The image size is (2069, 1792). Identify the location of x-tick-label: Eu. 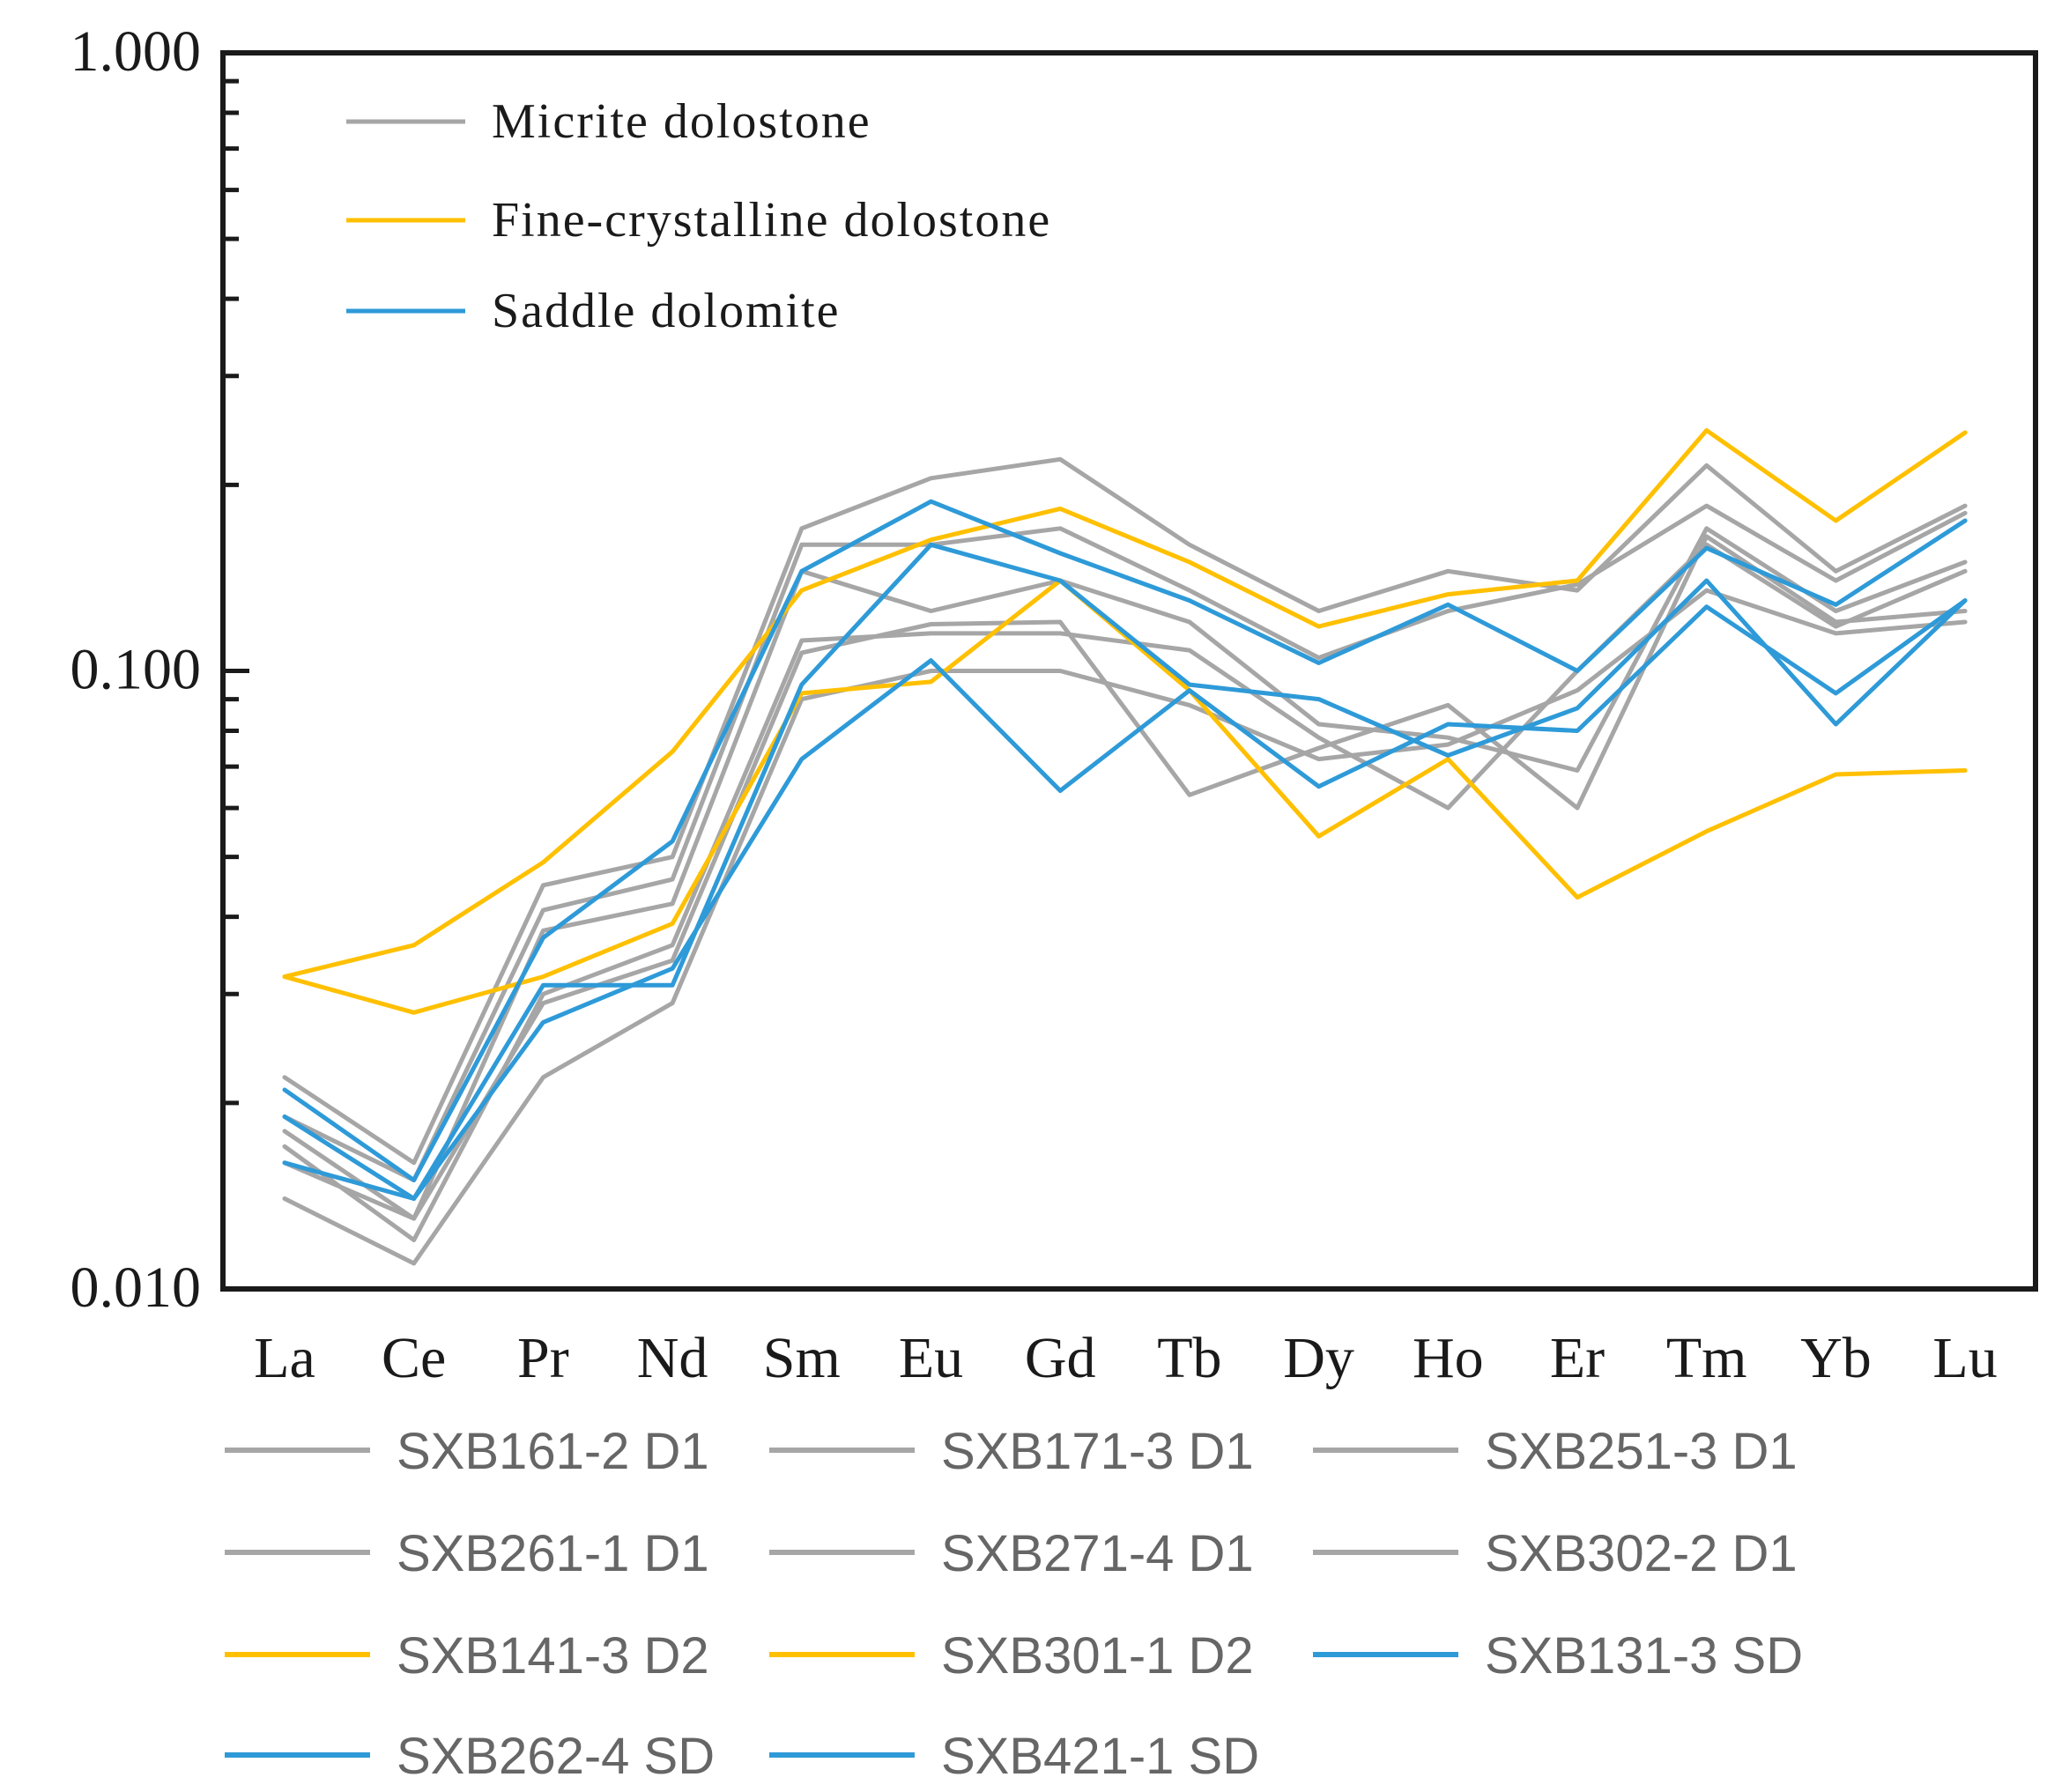
(931, 1358).